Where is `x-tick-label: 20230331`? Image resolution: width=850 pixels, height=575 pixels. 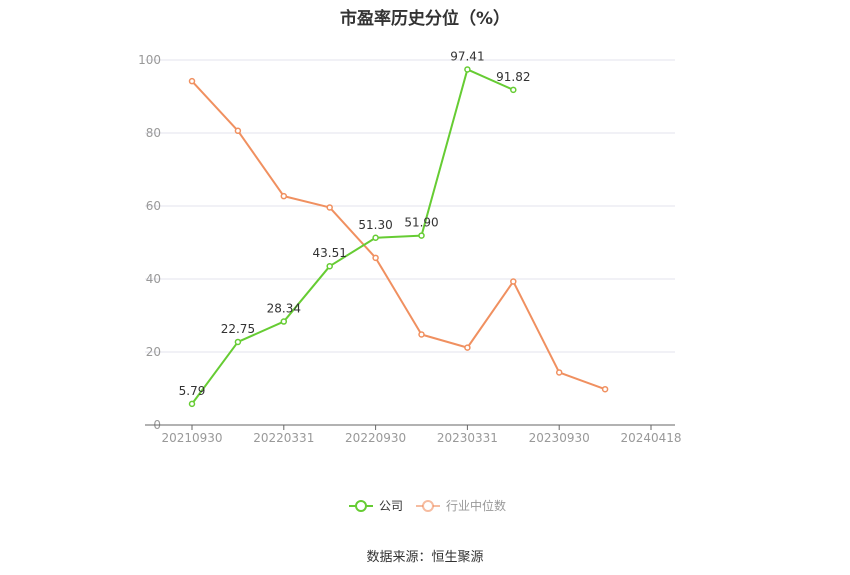
x-tick-label: 20230331 is located at coordinates (467, 438).